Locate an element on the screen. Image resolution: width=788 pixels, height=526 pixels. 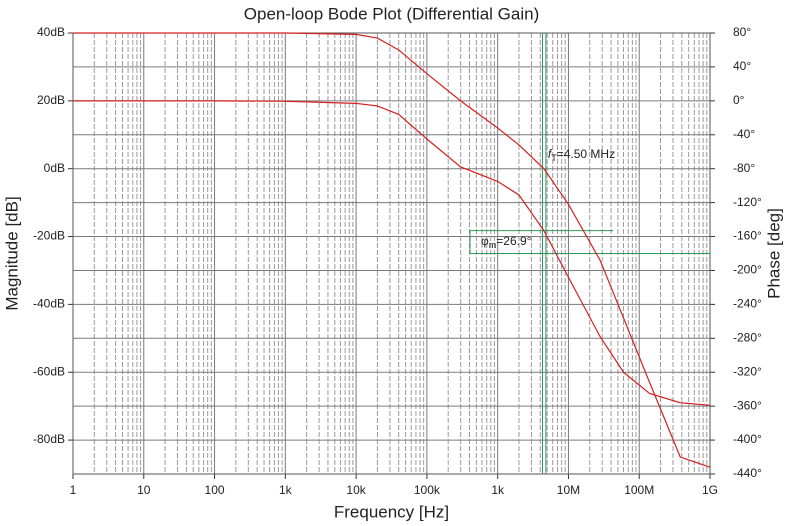
y2-tick-label: -280° is located at coordinates (747, 337).